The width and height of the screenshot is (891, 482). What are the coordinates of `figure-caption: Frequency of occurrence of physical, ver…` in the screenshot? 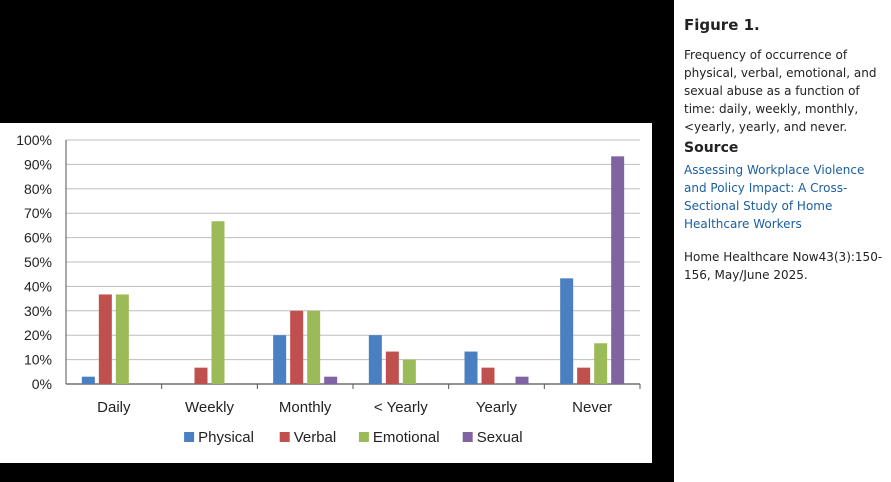 It's located at (780, 91).